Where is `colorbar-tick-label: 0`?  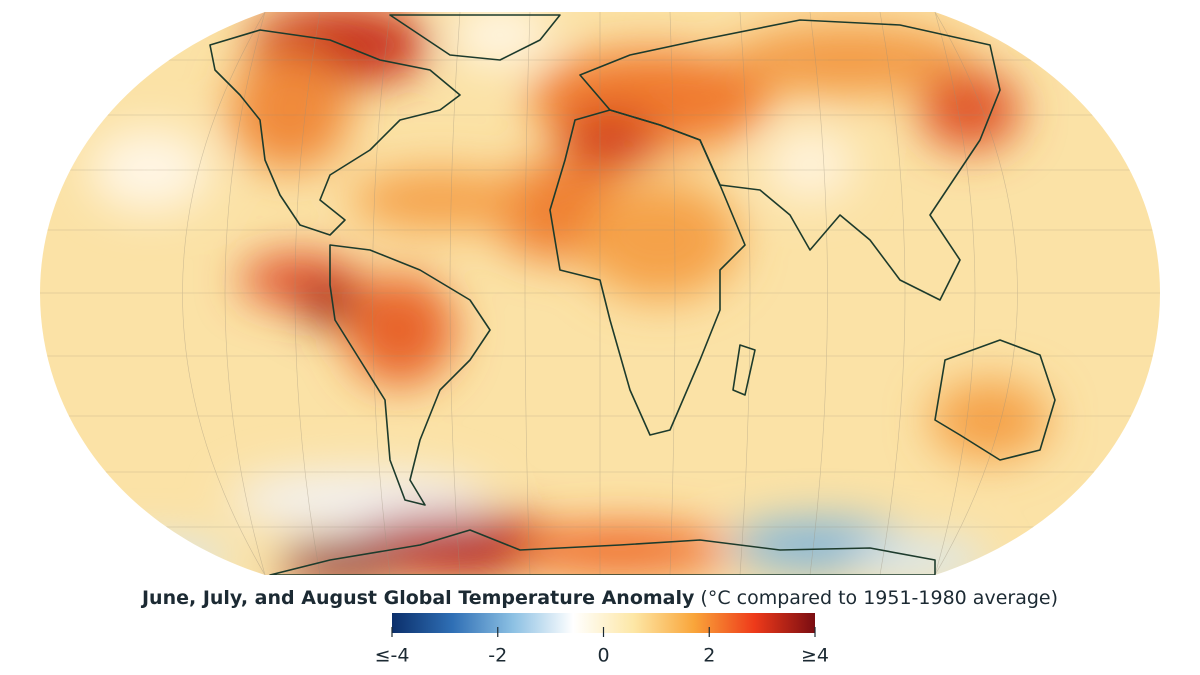
colorbar-tick-label: 0 is located at coordinates (603, 656).